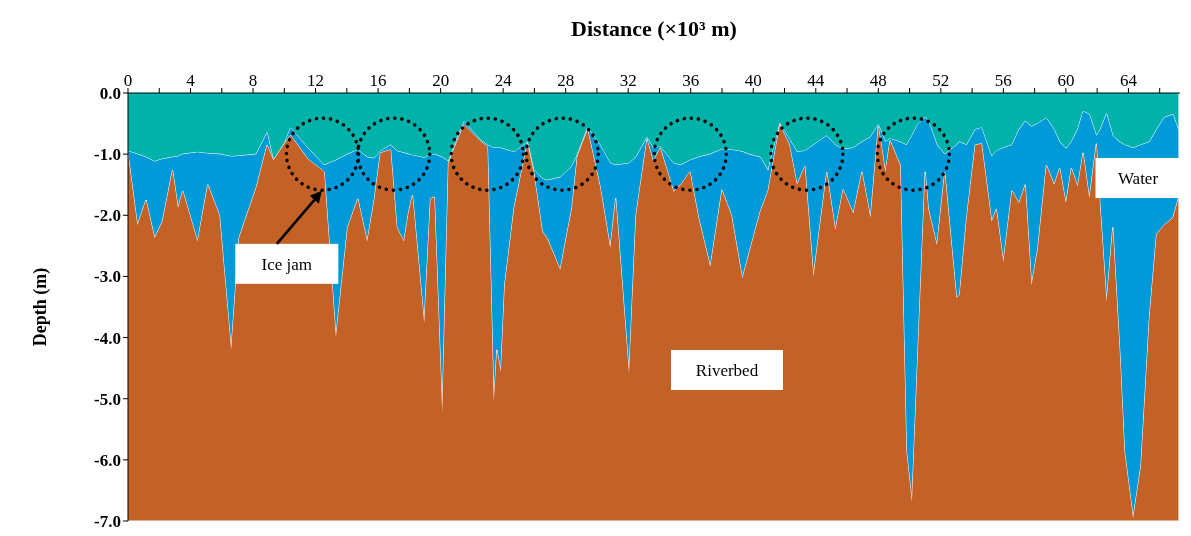 The width and height of the screenshot is (1191, 536). I want to click on x-tick-label: 64, so click(1128, 80).